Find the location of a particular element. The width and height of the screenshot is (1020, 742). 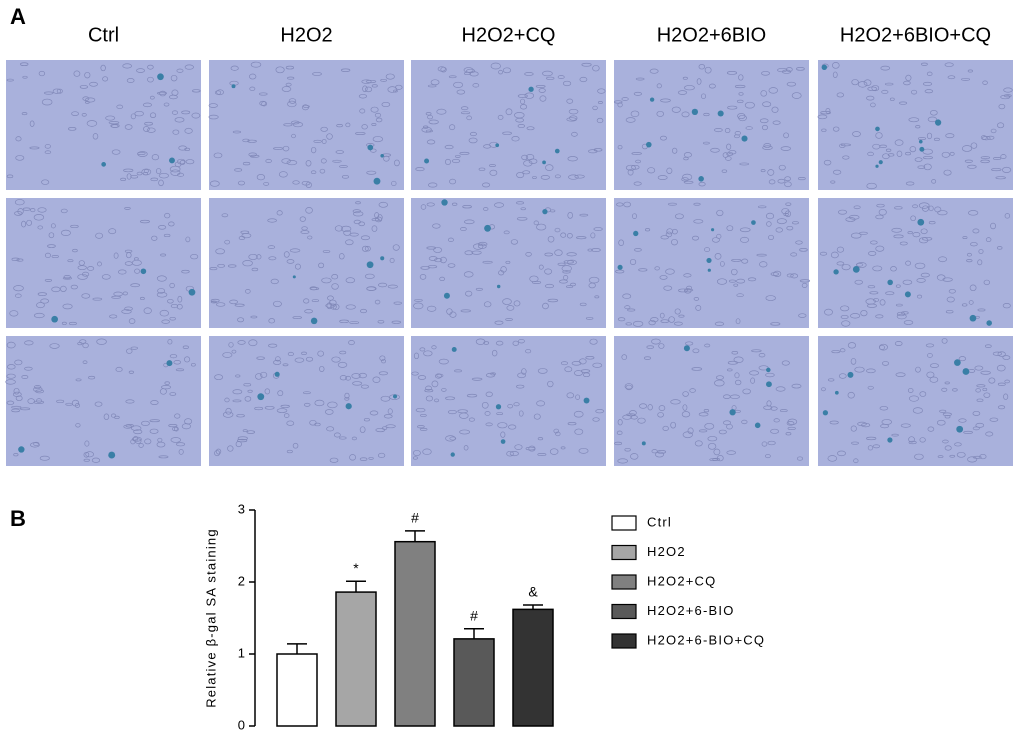

y-tick-label: 2 is located at coordinates (241, 580).